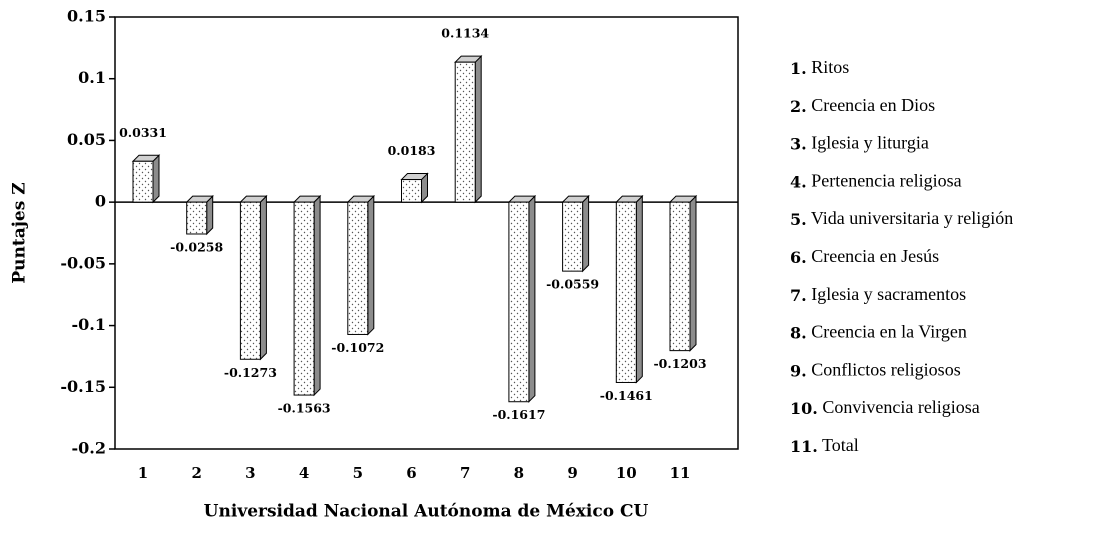 This screenshot has width=1106, height=535. I want to click on legend-key: 5., so click(798, 219).